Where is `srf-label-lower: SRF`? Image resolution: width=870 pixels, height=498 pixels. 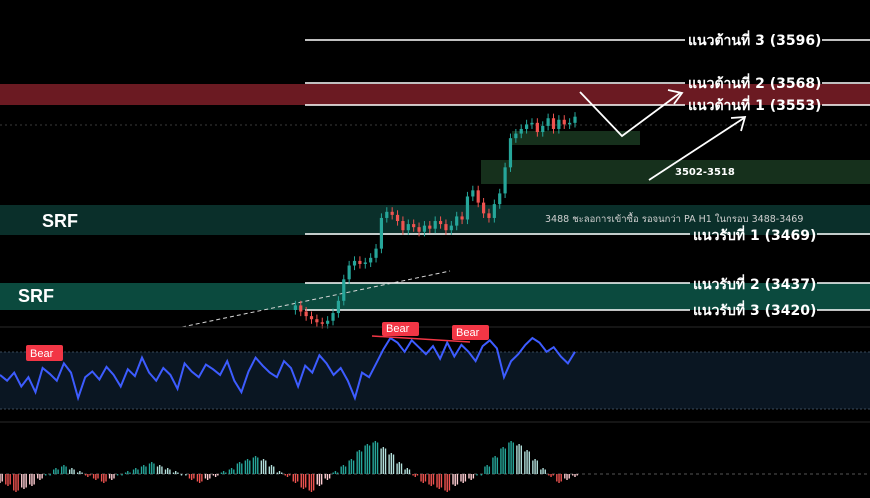
srf-label-lower: SRF is located at coordinates (36, 296).